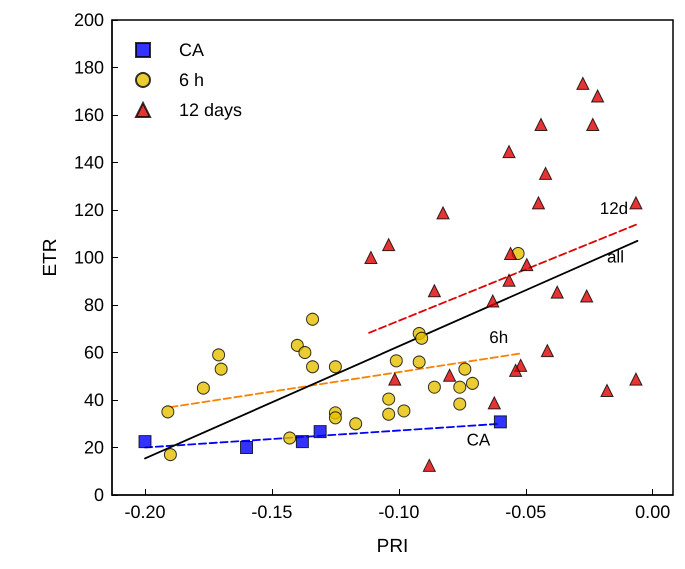 The width and height of the screenshot is (685, 569). I want to click on series-label: 6h, so click(498, 337).